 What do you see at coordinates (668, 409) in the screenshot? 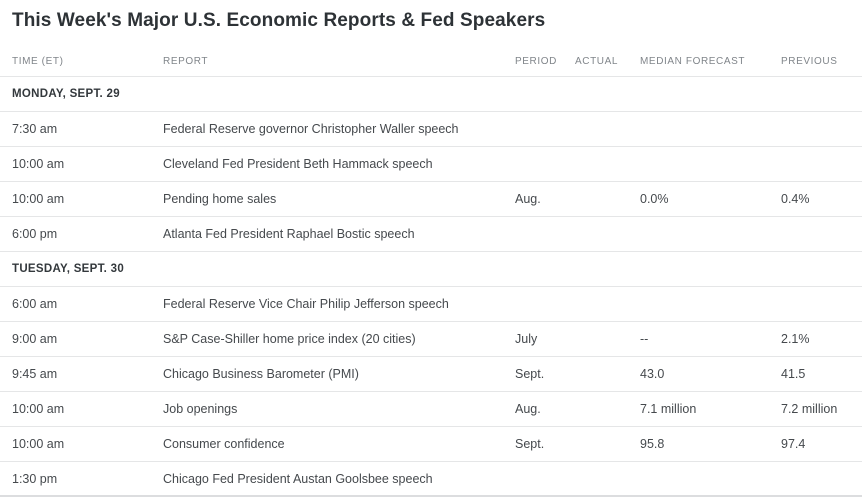
I see `cell-median-forecast: 7.1 million` at bounding box center [668, 409].